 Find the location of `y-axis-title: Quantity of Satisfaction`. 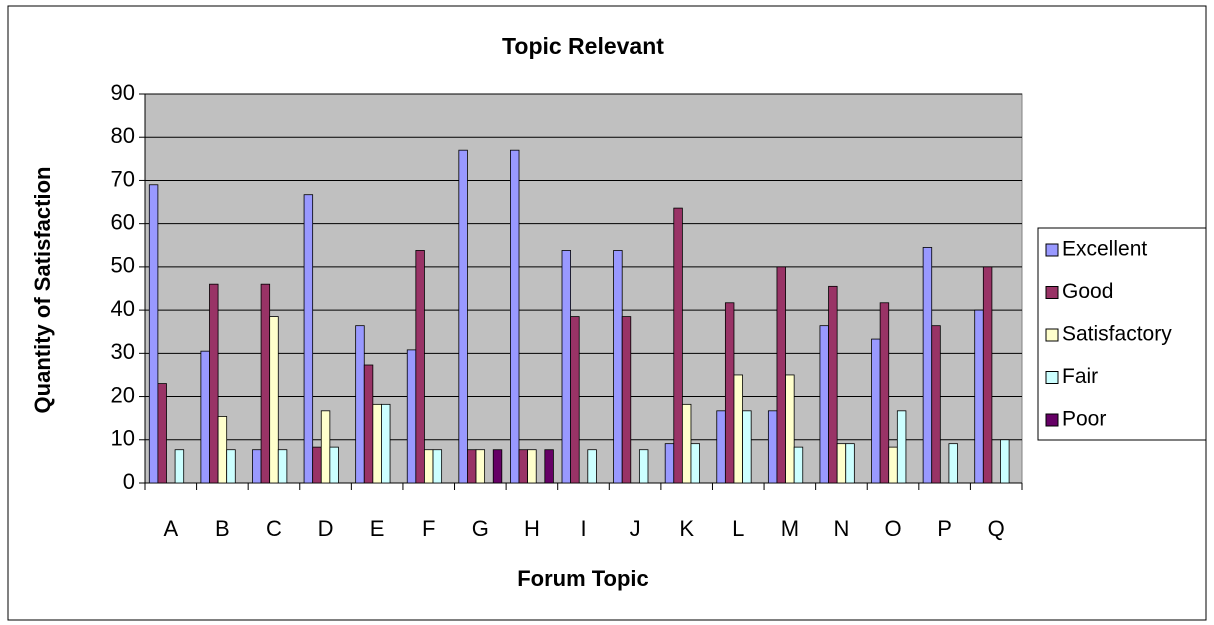

y-axis-title: Quantity of Satisfaction is located at coordinates (42, 290).